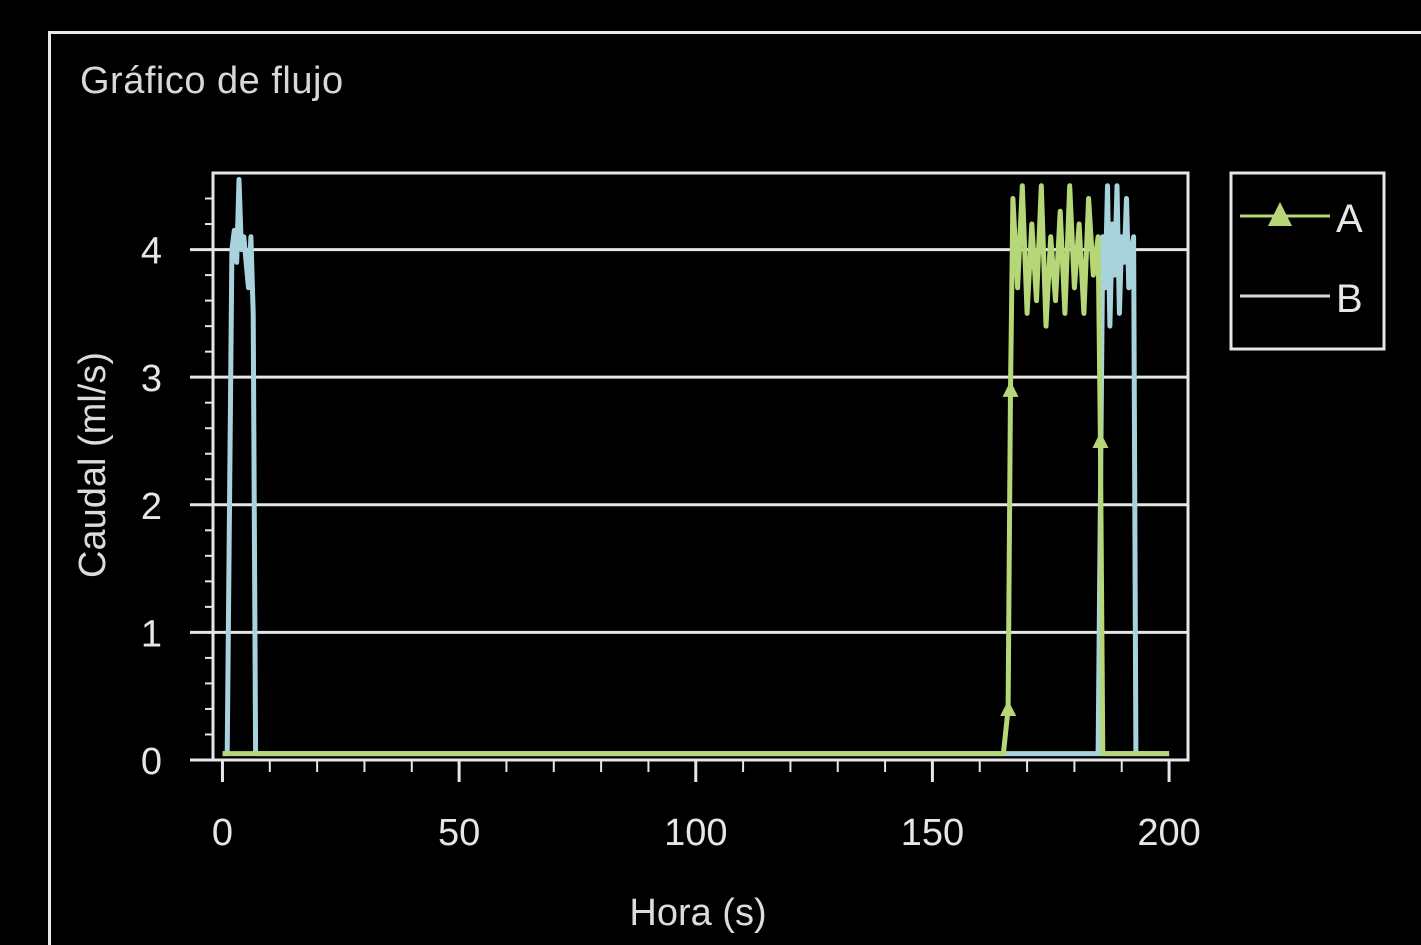  I want to click on legend-marker-a, so click(1280, 214).